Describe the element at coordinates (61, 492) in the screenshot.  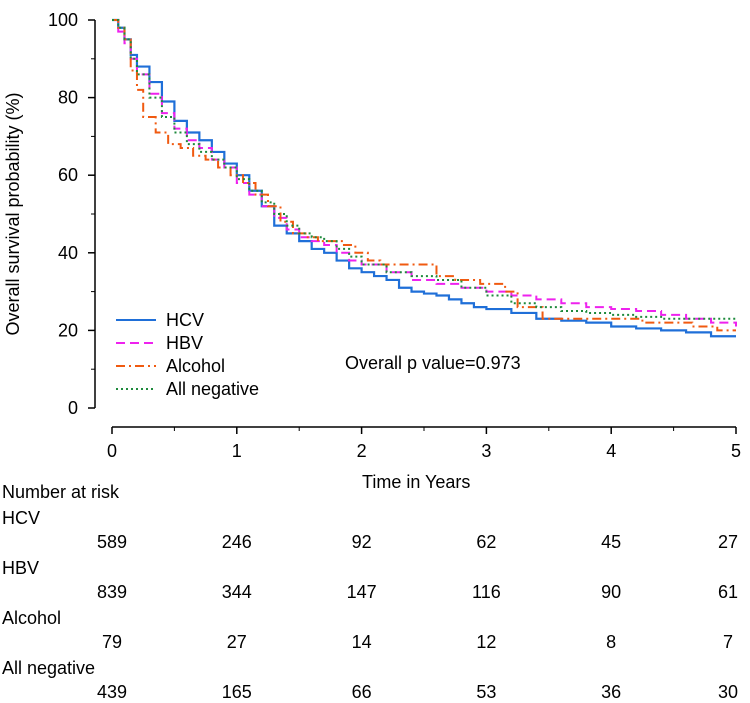
I see `risk-table-title: Number at risk` at that location.